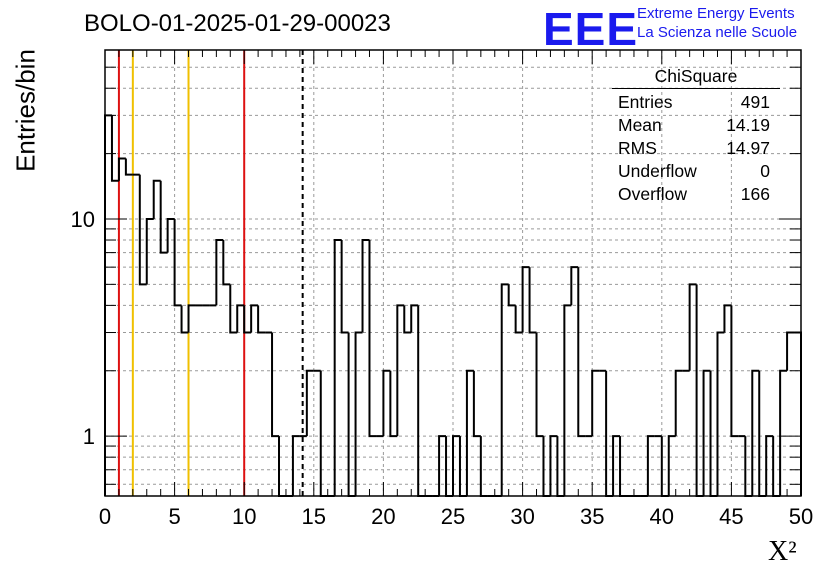 This screenshot has width=836, height=572. Describe the element at coordinates (755, 194) in the screenshot. I see `stats-value: 166` at that location.